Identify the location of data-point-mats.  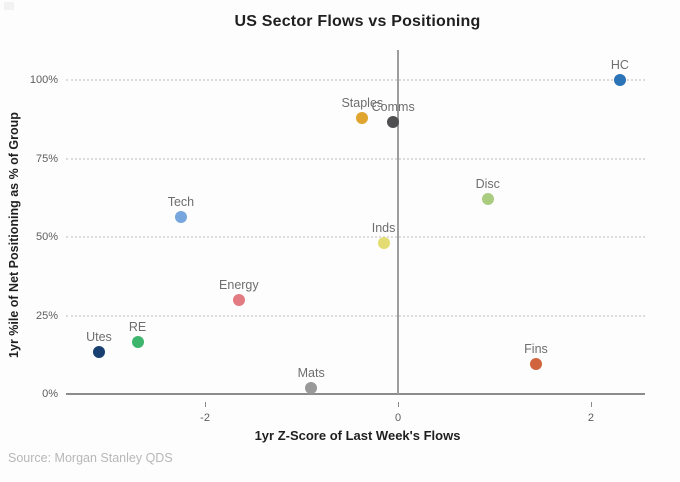
(311, 387).